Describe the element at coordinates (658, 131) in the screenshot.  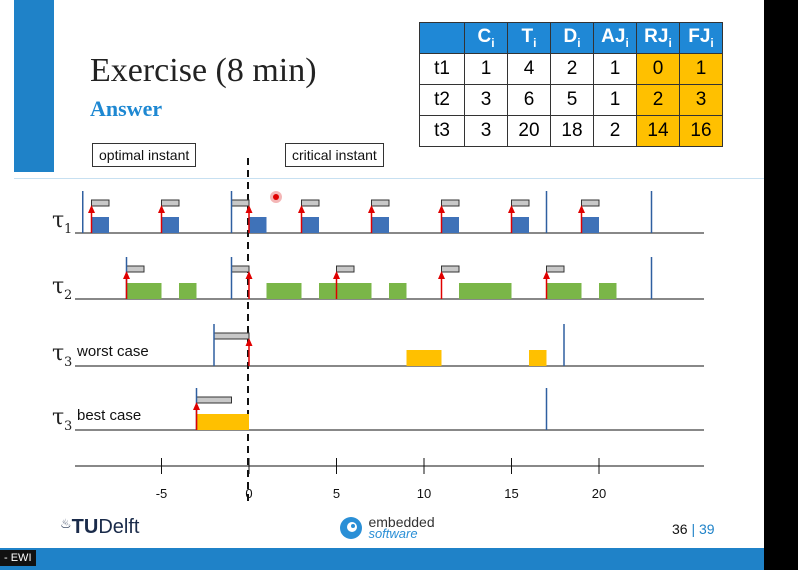
I see `table-cell-highlight: 14` at that location.